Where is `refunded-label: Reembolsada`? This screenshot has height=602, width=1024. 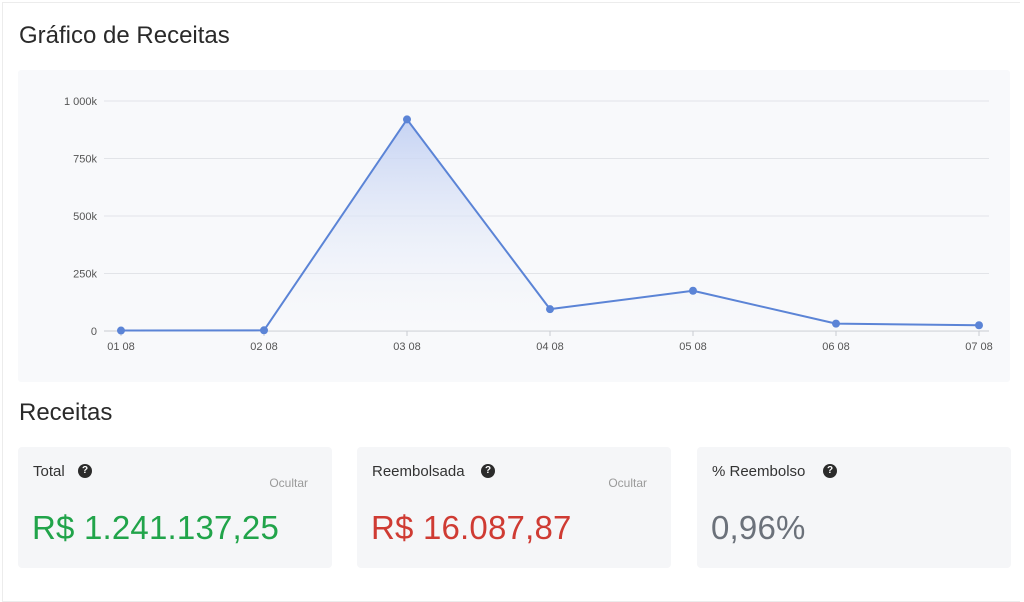 refunded-label: Reembolsada is located at coordinates (418, 471).